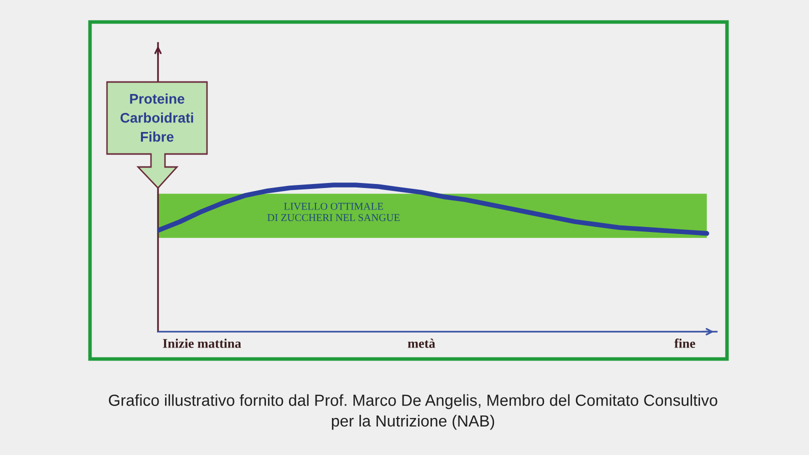 The width and height of the screenshot is (809, 455). I want to click on band-label: LIVELLO OTTIMALE DI ZUCCHERI NEL SANGUE, so click(333, 212).